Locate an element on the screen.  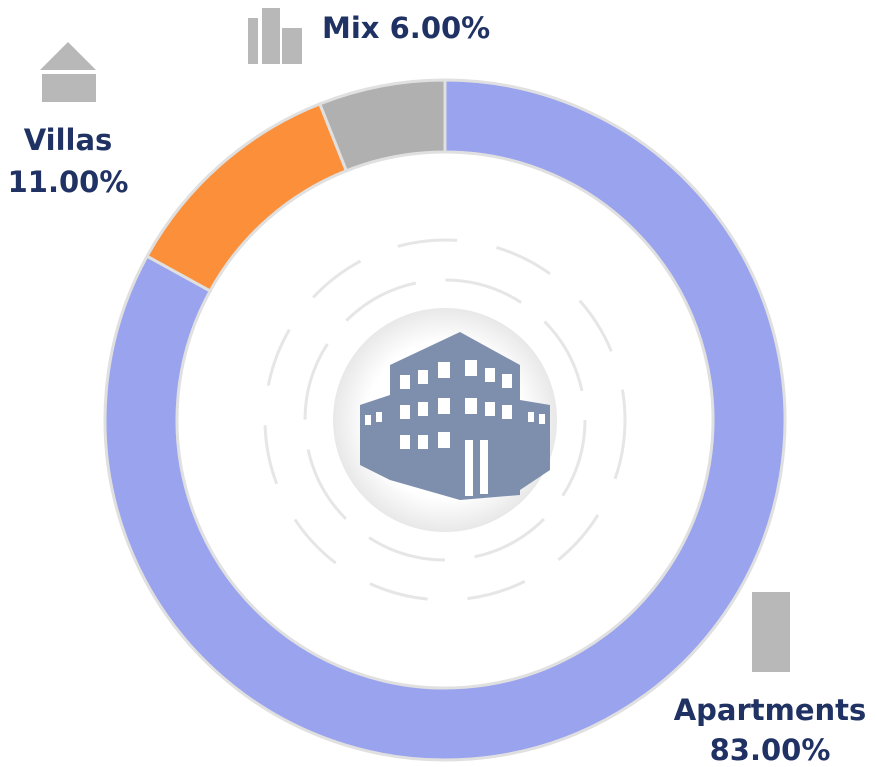
villa-icon is located at coordinates (68, 72).